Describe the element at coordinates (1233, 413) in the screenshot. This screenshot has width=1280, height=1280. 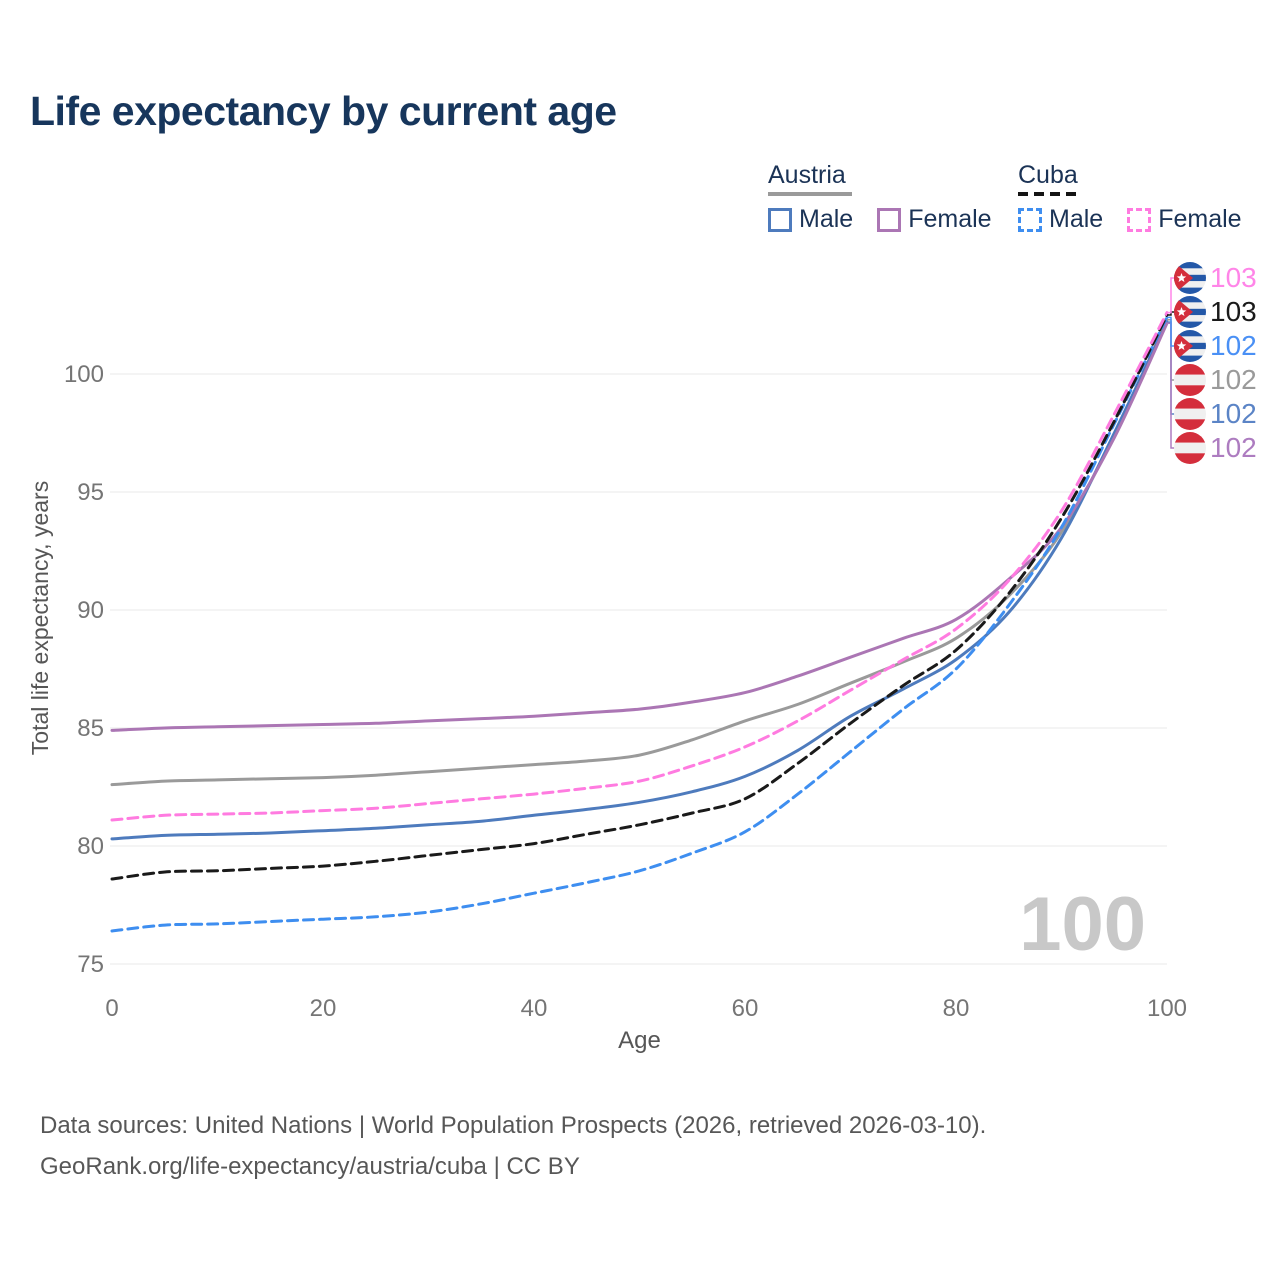
I see `end-label-austria-male: 102` at that location.